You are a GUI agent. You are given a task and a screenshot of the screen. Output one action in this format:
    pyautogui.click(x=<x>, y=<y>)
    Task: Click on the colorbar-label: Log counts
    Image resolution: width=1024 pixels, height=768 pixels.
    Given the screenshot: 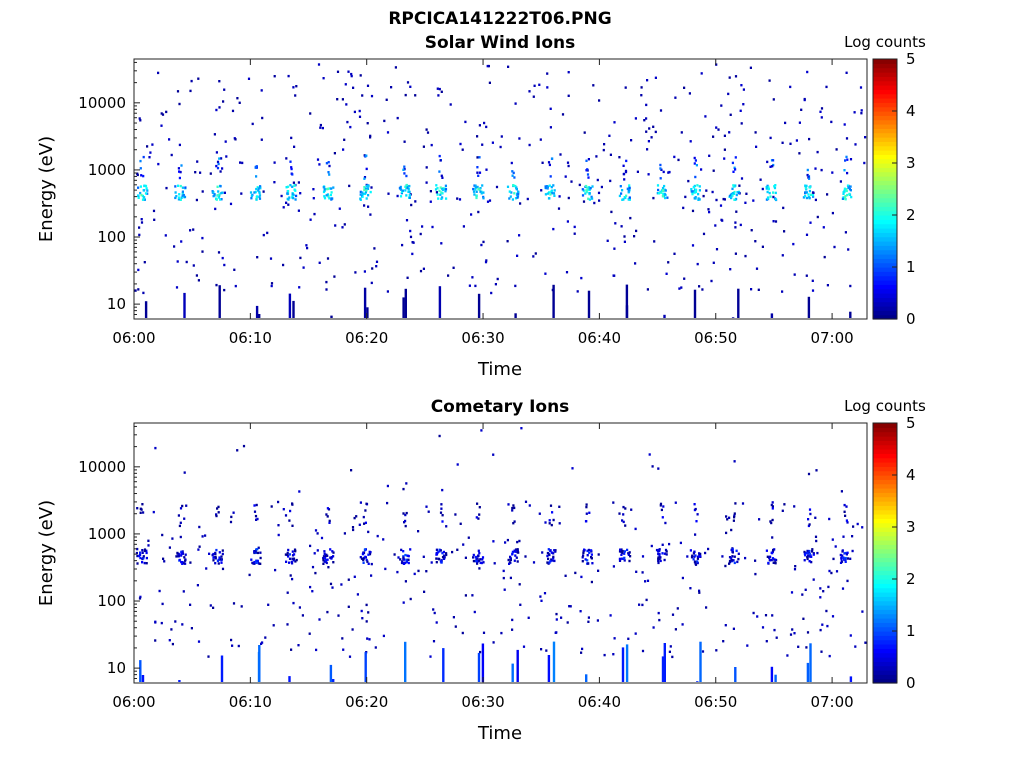 What is the action you would take?
    pyautogui.click(x=885, y=406)
    